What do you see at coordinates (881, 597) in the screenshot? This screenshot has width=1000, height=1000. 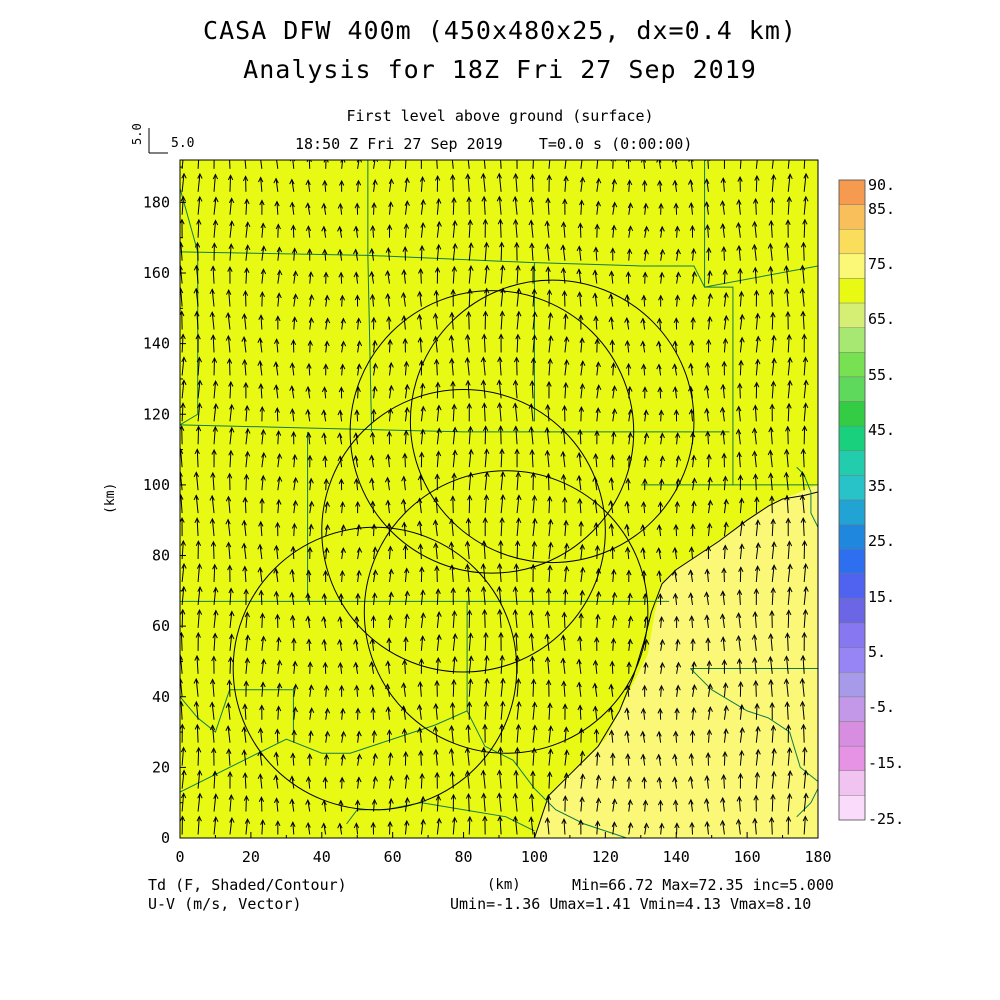 I see `colorbar-label: 15.` at bounding box center [881, 597].